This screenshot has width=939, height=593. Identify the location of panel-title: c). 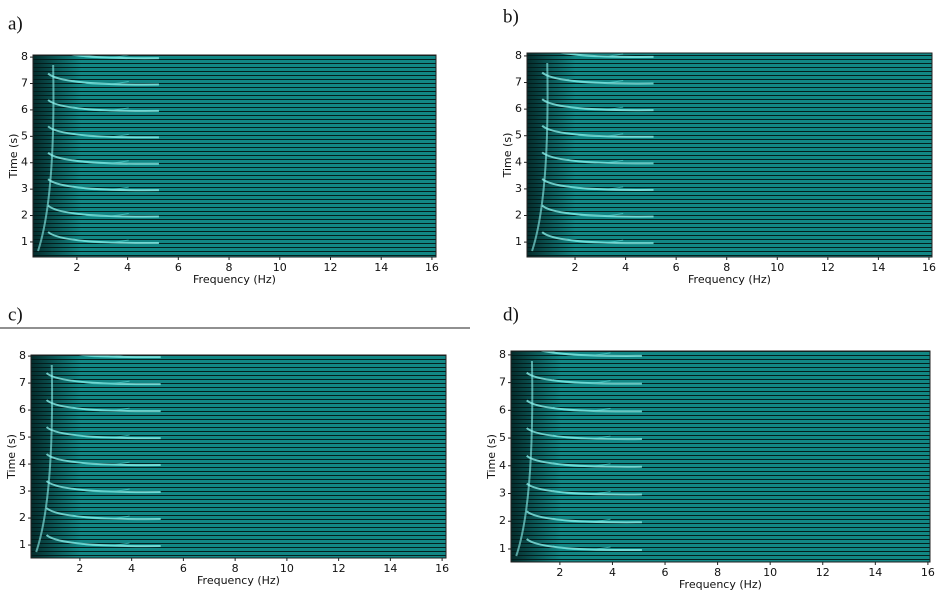
(15, 314).